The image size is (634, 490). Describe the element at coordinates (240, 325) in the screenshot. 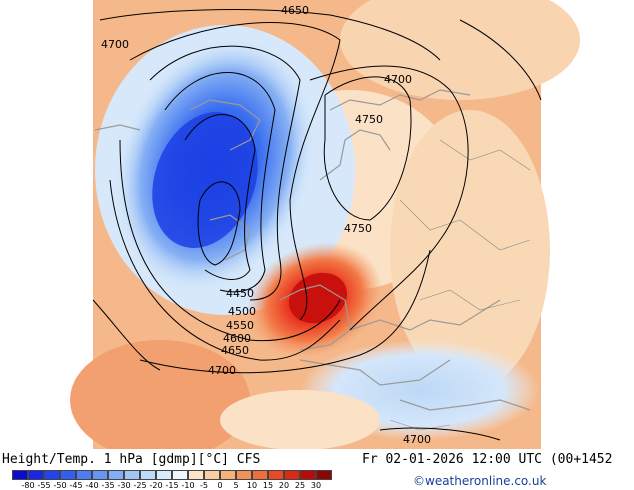

I see `contour-label: 4550` at that location.